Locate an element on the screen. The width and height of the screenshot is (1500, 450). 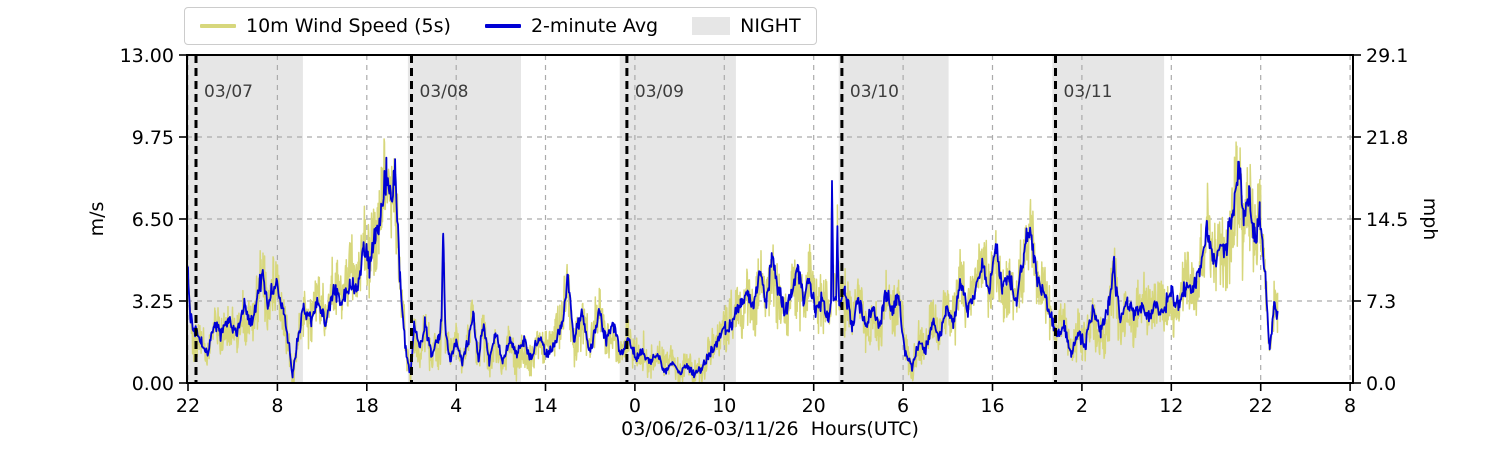
night-patch-swatch is located at coordinates (711, 26).